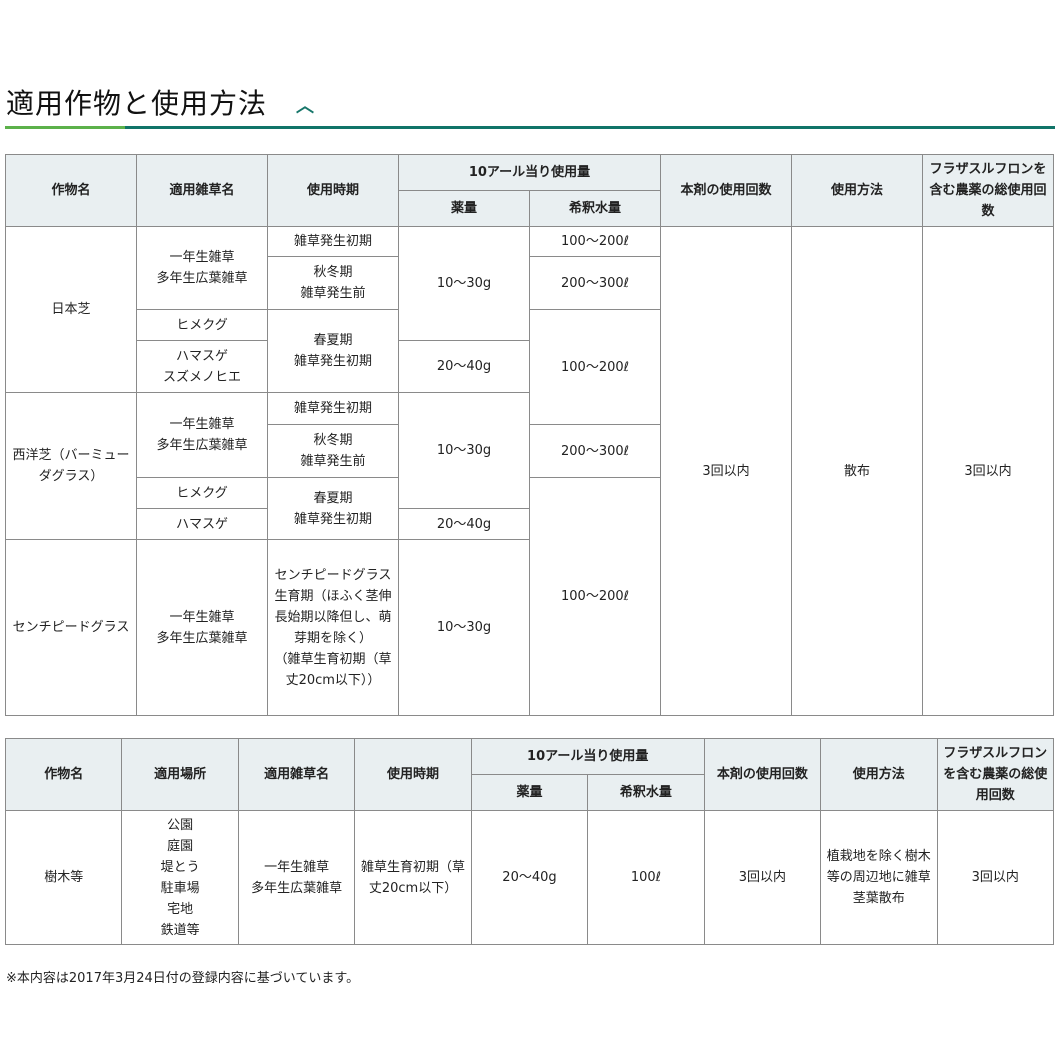 Image resolution: width=1060 pixels, height=1060 pixels. What do you see at coordinates (65, 127) in the screenshot?
I see `title-underline-accent` at bounding box center [65, 127].